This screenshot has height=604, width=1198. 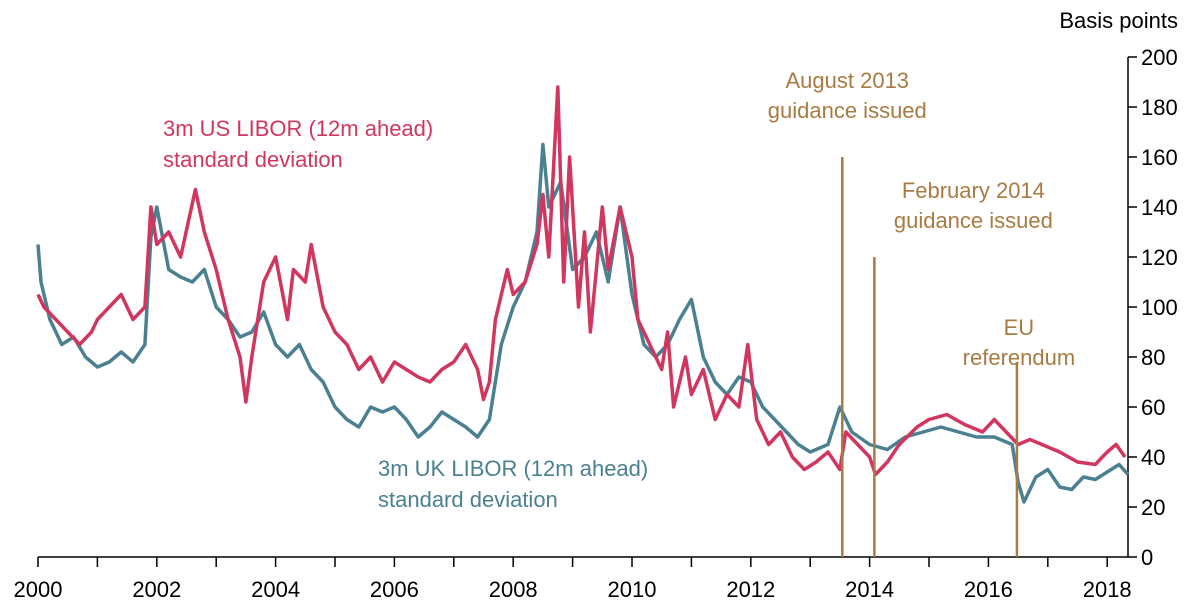 I want to click on x-tick-label: 2002, so click(x=156, y=589).